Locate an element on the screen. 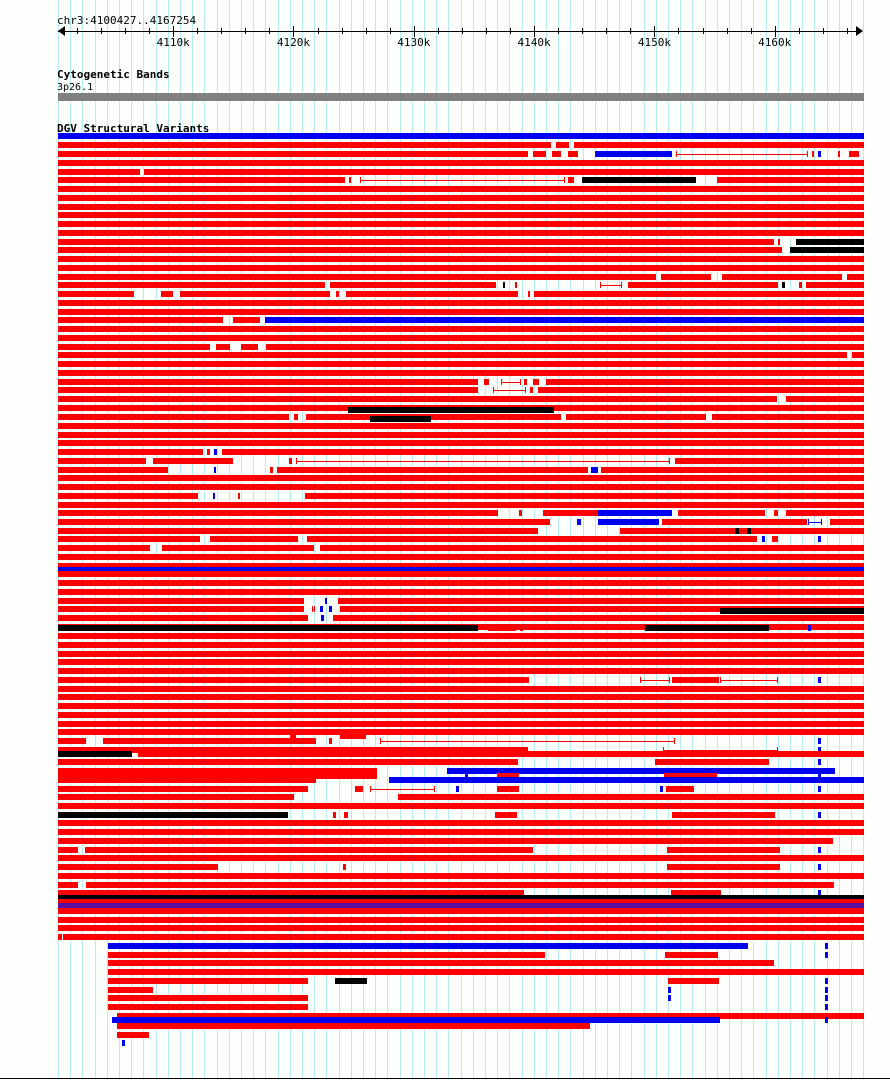 This screenshot has width=890, height=1080. variant-feature-tick is located at coordinates (839, 154).